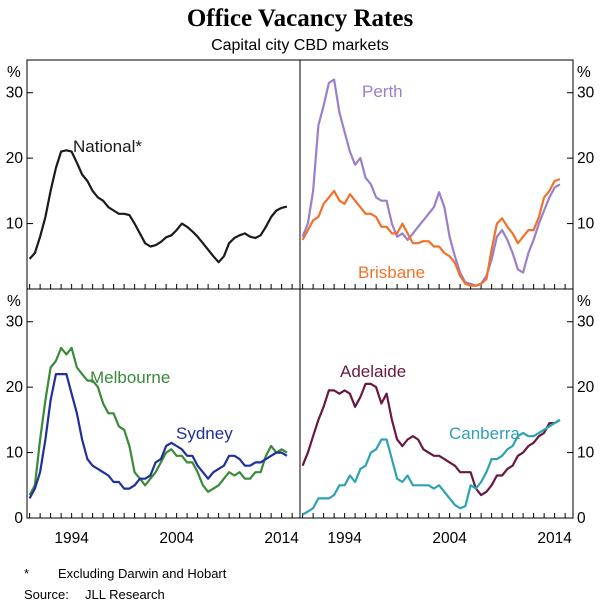  I want to click on series-line-brisbane, so click(431, 232).